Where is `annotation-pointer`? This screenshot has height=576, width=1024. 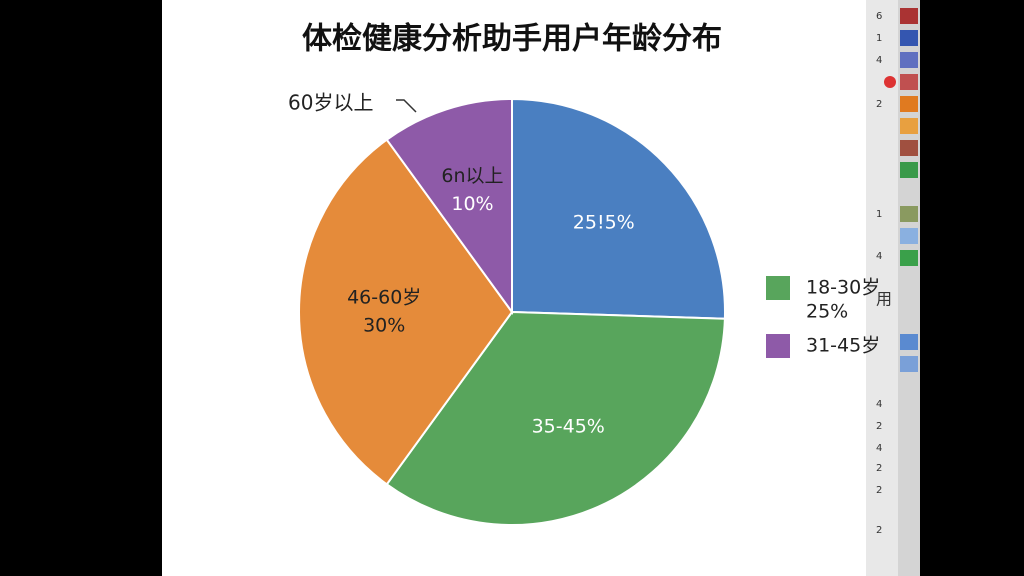
annotation-pointer is located at coordinates (406, 106).